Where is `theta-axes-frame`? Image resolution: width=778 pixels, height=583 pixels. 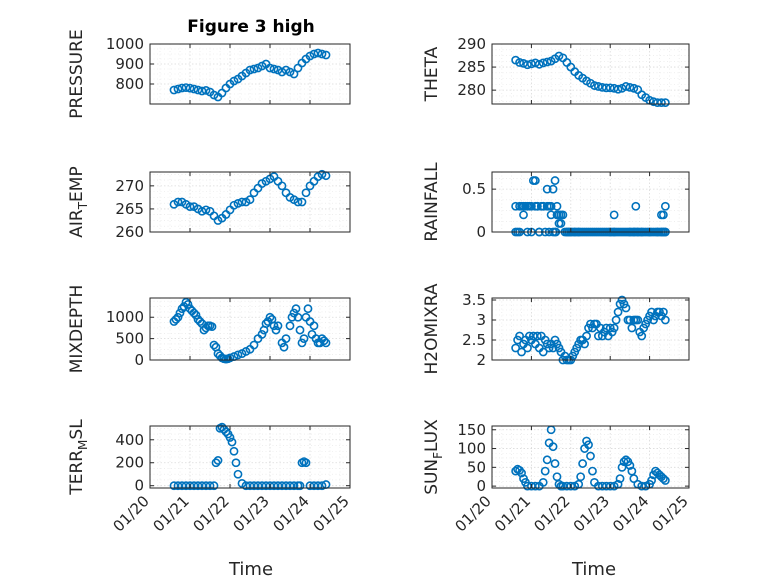
theta-axes-frame is located at coordinates (590, 74).